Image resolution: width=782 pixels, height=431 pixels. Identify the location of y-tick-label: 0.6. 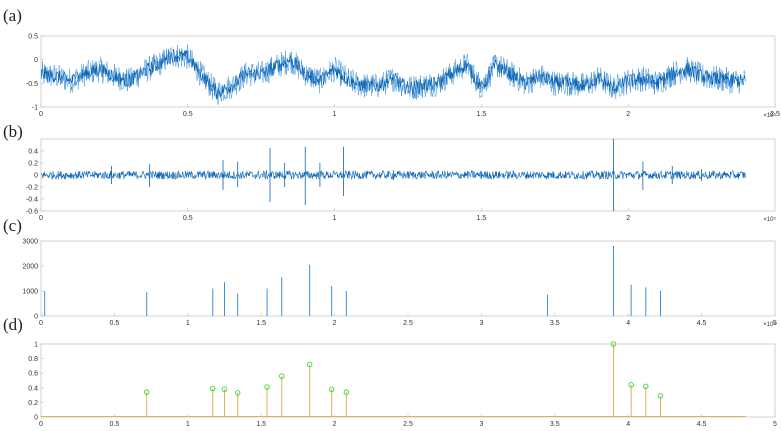
(33, 374).